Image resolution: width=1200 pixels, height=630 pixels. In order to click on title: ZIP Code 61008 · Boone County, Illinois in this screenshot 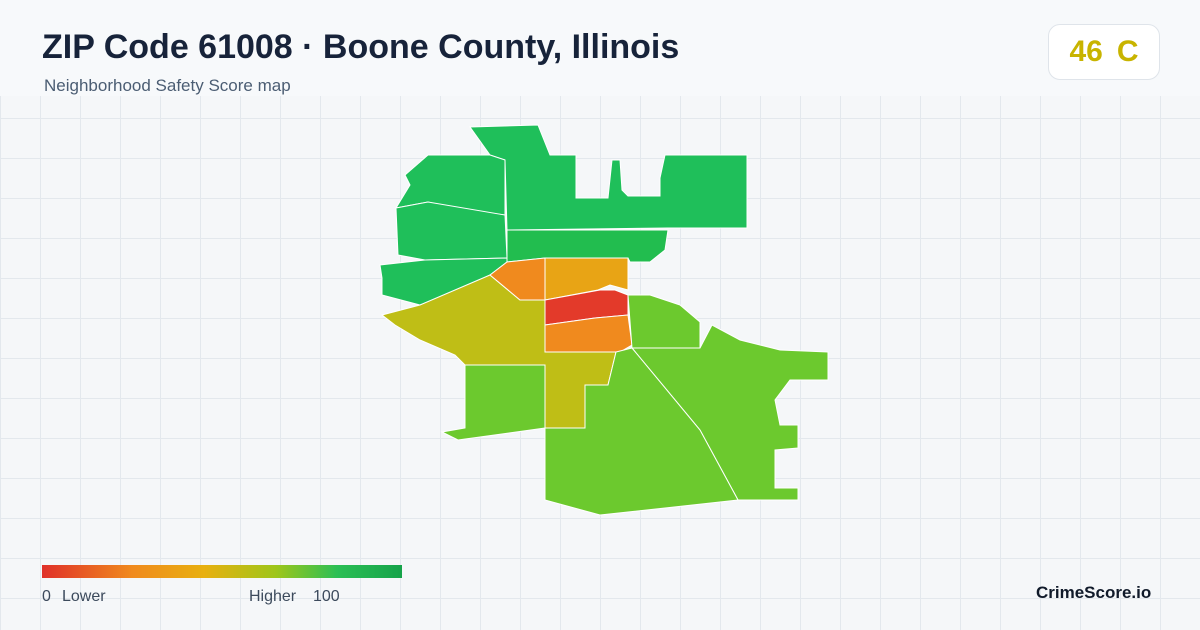, I will do `click(361, 47)`.